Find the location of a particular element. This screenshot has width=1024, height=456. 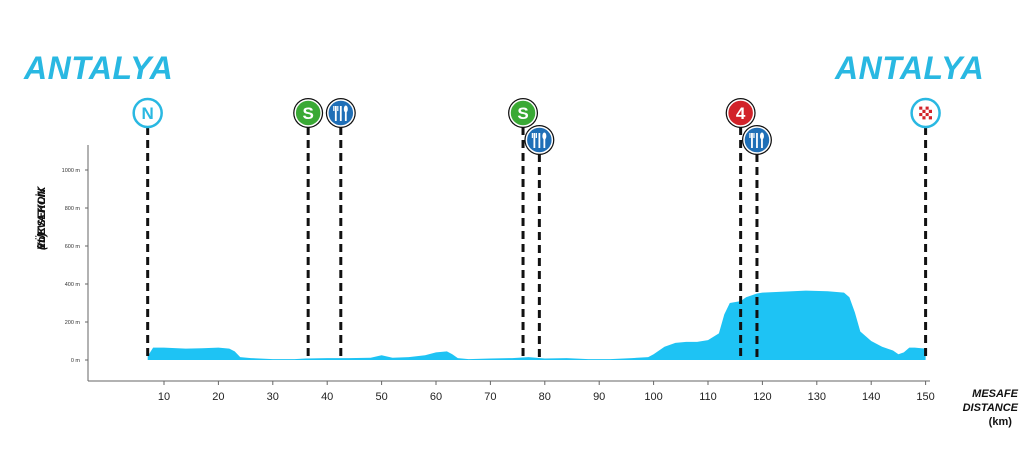

start-marker: N is located at coordinates (147, 113).